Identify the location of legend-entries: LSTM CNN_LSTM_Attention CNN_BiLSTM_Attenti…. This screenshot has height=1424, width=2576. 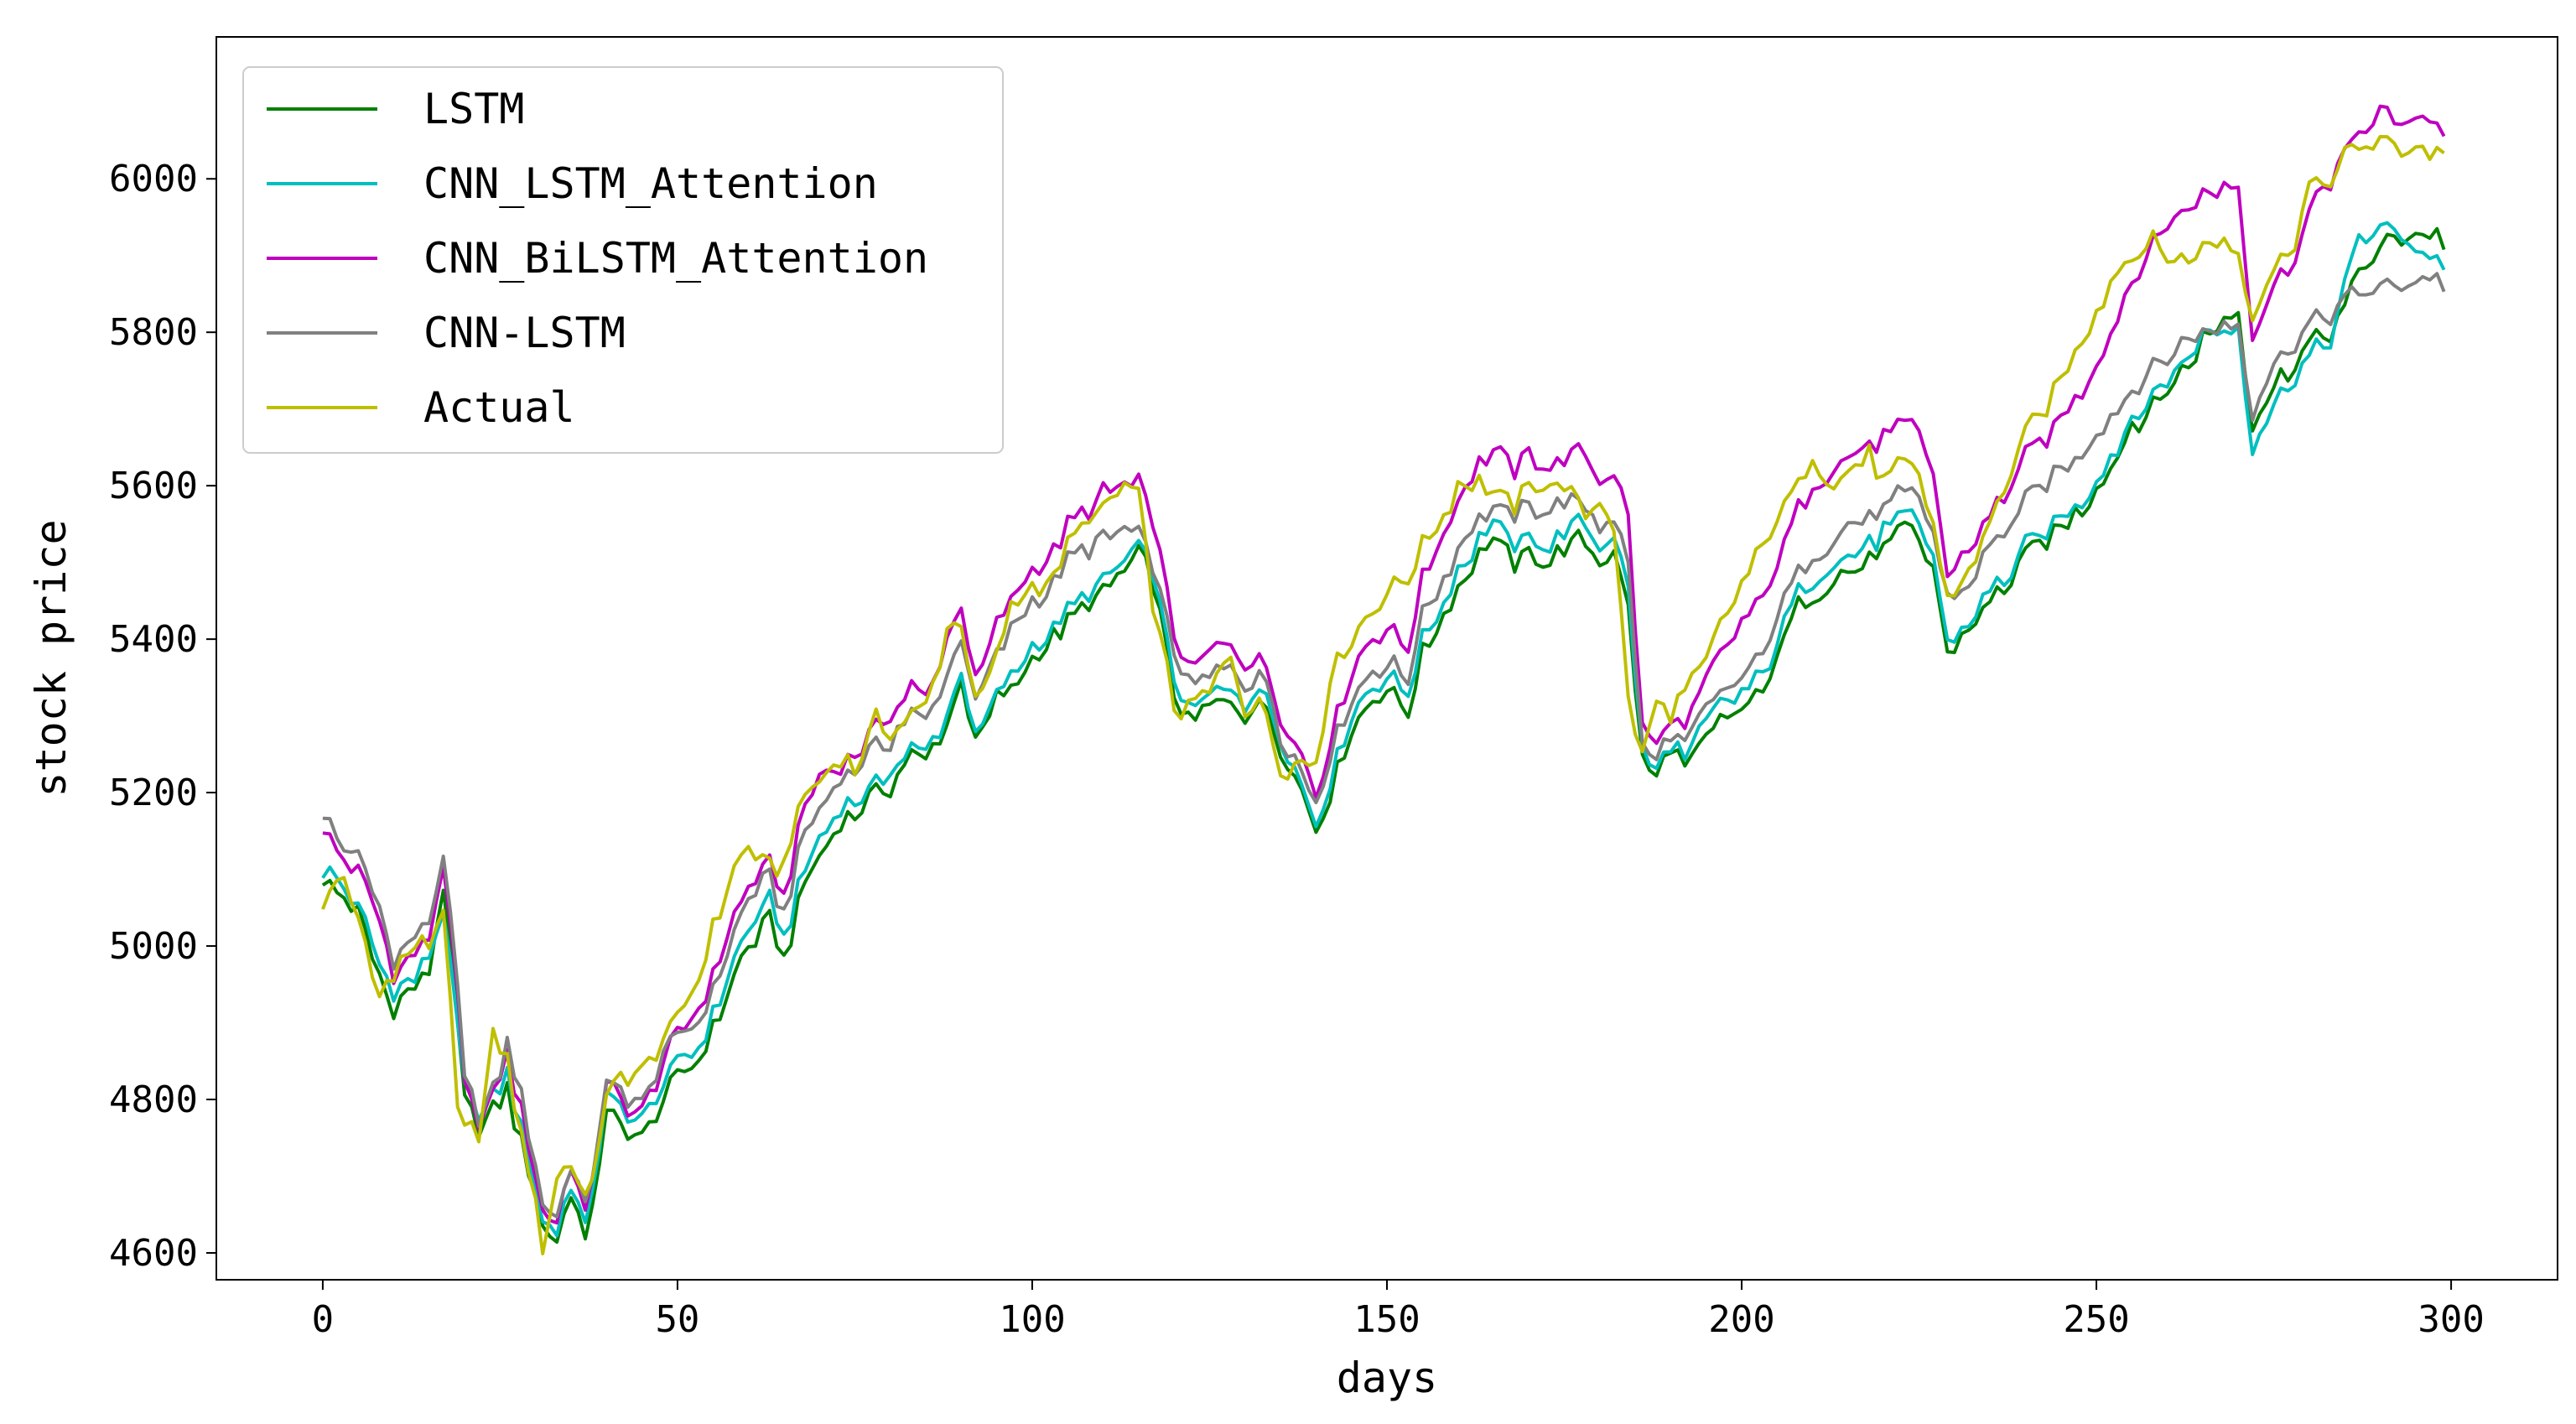
(597, 258).